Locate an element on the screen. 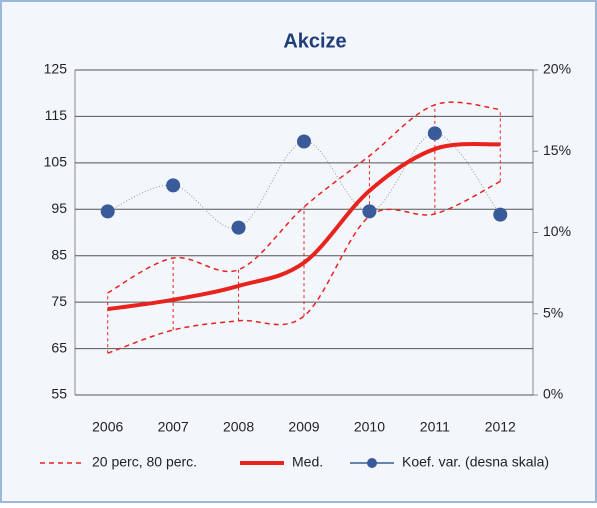 Image resolution: width=597 pixels, height=508 pixels. legend-label: 20 perc, 80 perc. is located at coordinates (144, 462).